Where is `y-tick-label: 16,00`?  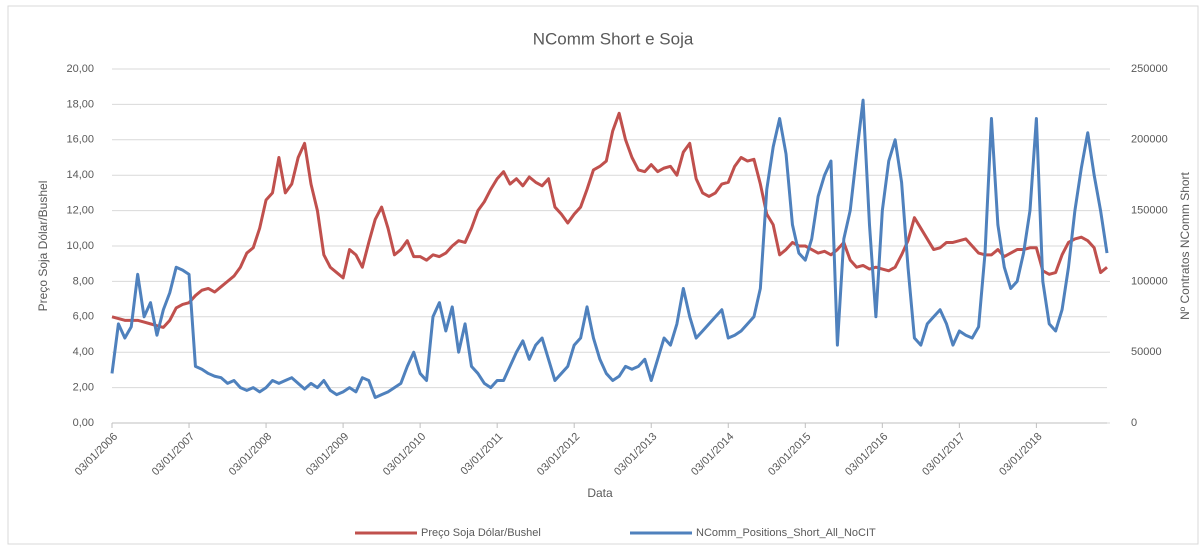
y-tick-label: 16,00 is located at coordinates (80, 140).